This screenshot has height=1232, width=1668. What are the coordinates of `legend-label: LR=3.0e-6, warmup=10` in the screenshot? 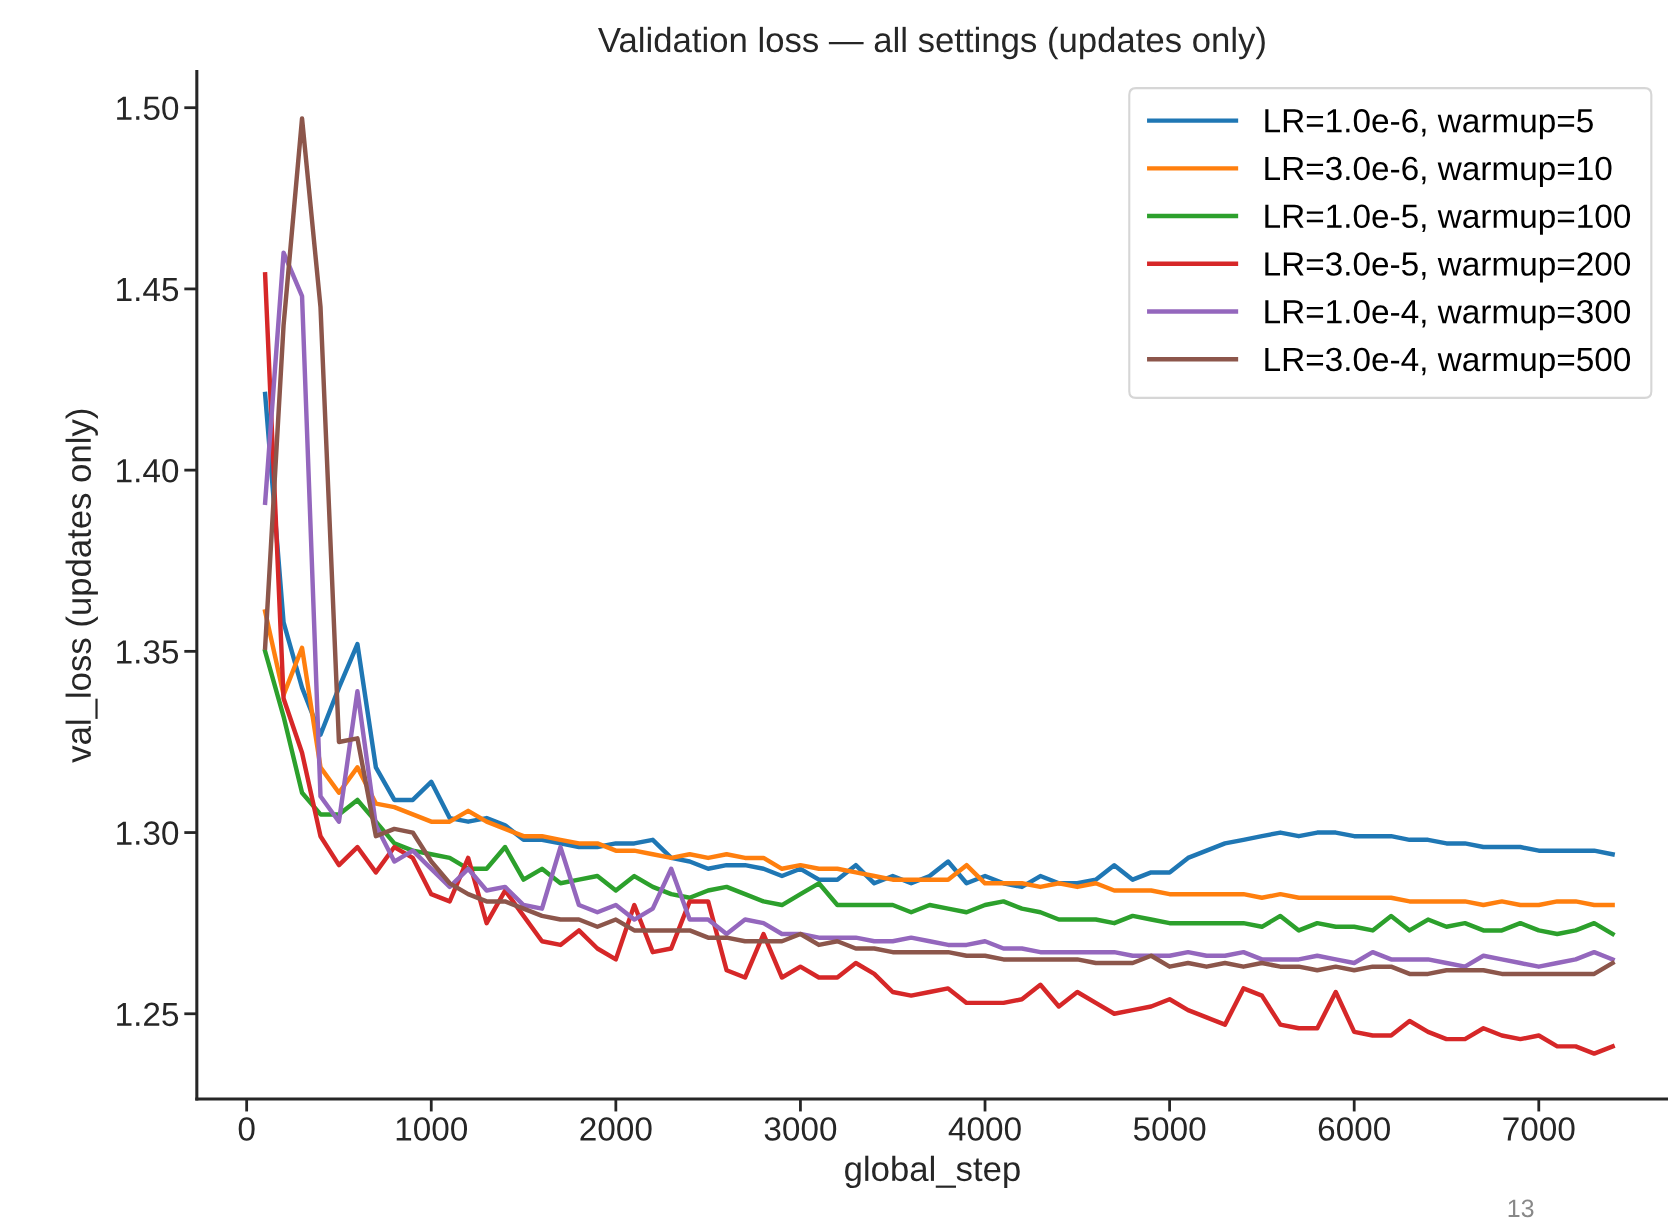 It's located at (1438, 171).